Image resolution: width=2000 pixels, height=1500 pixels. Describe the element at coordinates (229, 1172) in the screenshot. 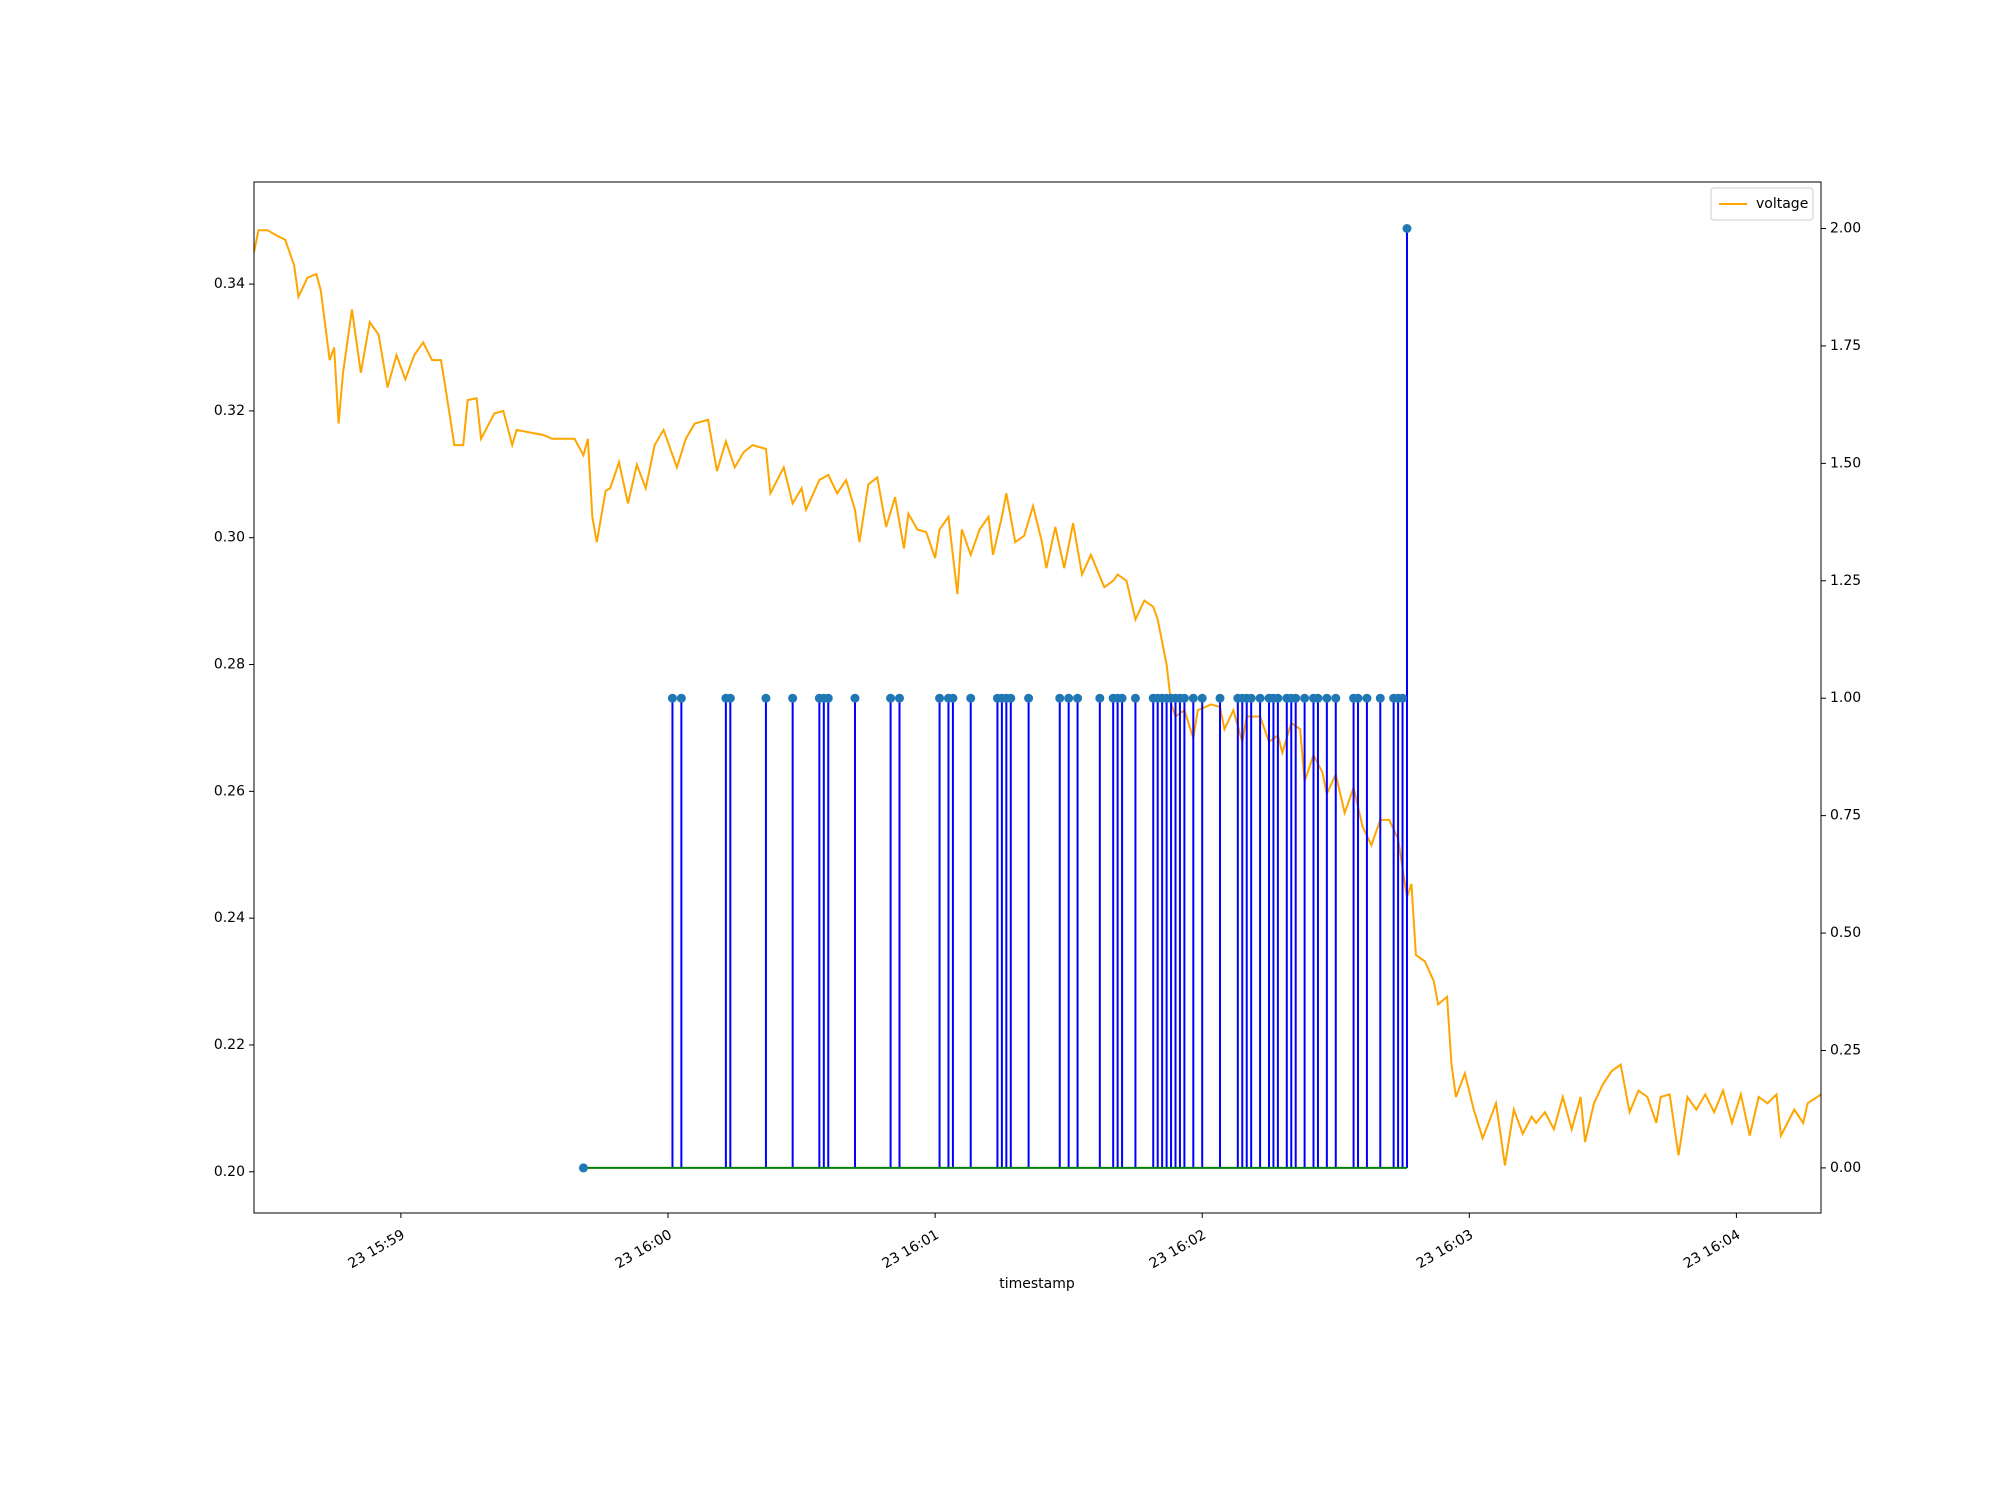

I see `y-tick-label: 0.20` at that location.